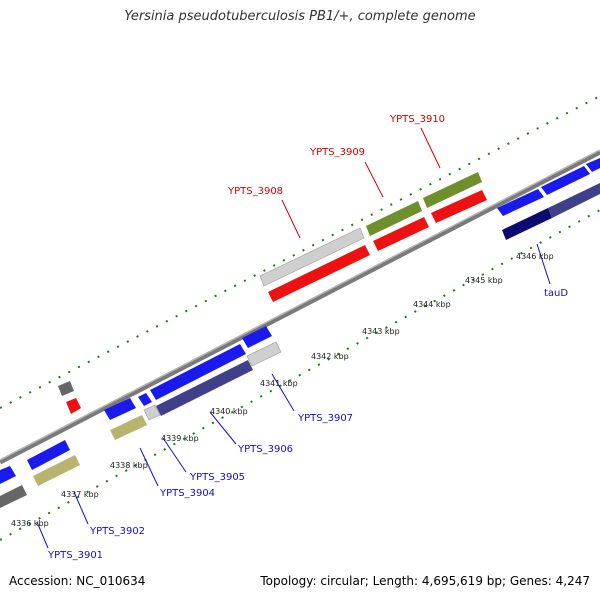  What do you see at coordinates (217, 477) in the screenshot?
I see `gene-label: YPTS_3905` at bounding box center [217, 477].